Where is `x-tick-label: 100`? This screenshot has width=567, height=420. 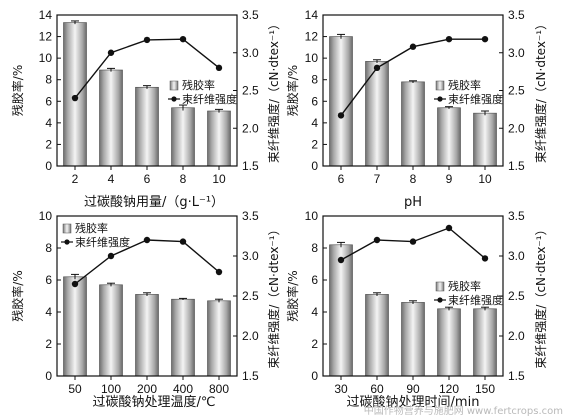 x-tick-label: 100 is located at coordinates (111, 389).